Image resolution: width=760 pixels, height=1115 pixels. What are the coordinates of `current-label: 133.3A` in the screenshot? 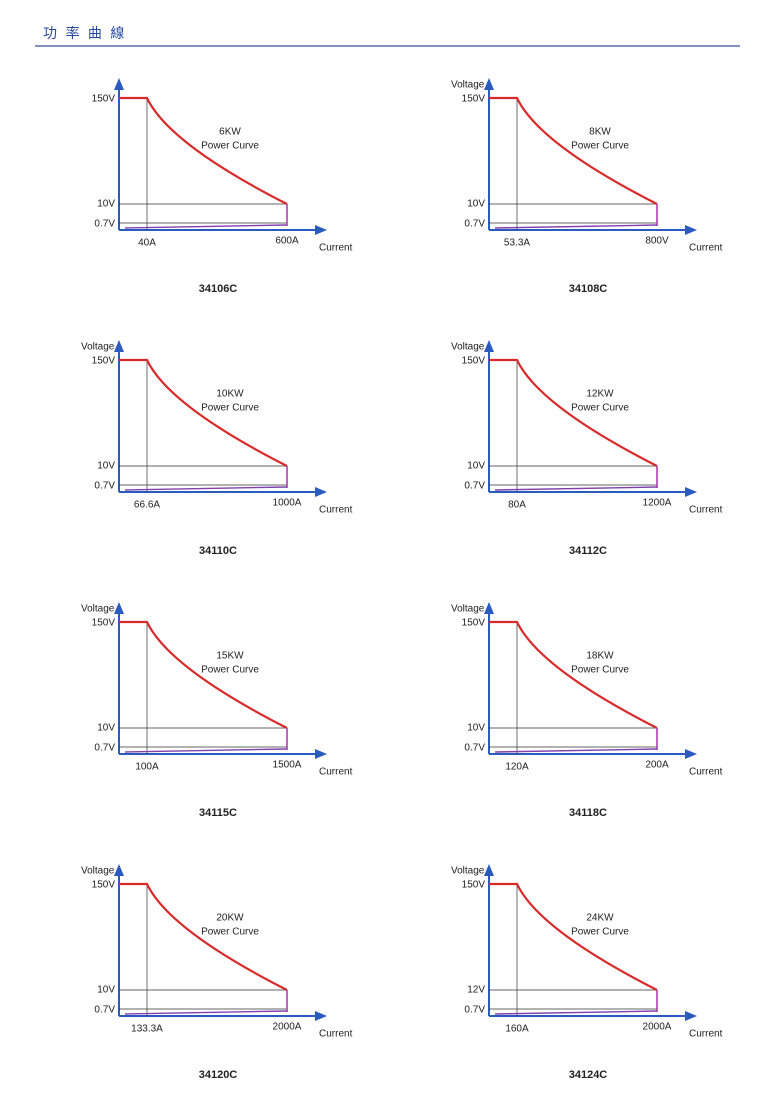 It's located at (147, 1029).